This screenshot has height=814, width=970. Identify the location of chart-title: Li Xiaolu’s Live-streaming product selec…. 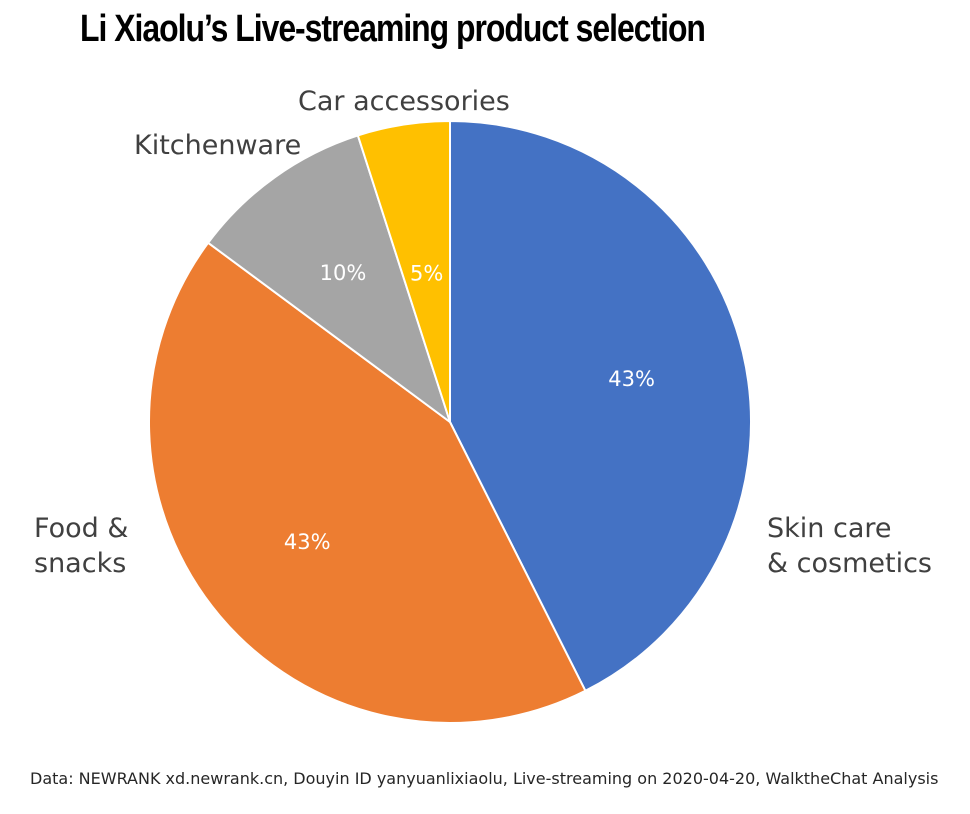
(393, 29).